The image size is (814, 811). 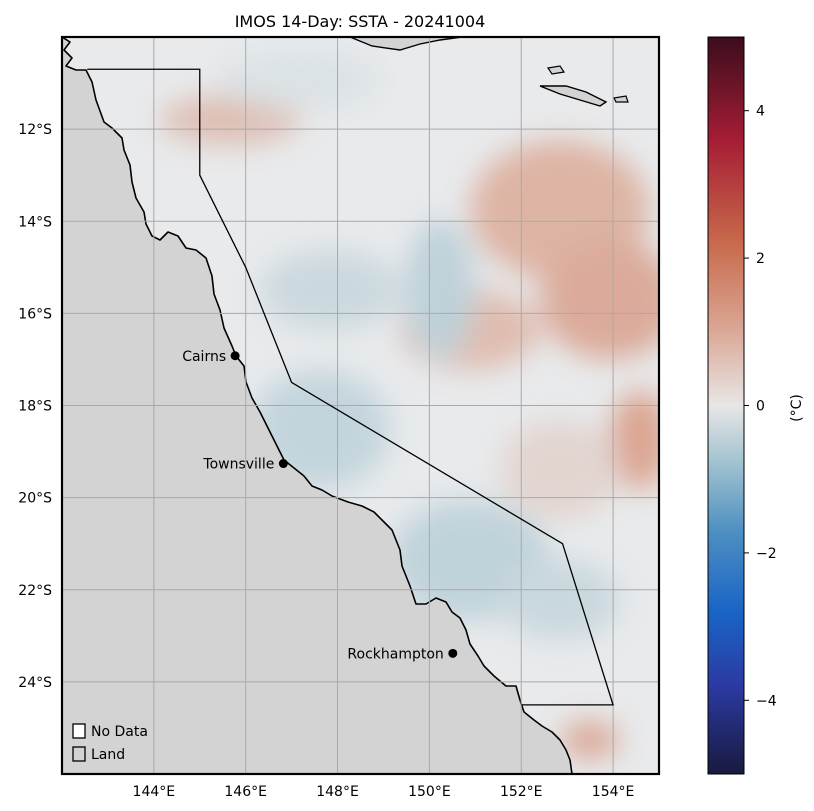 What do you see at coordinates (204, 357) in the screenshot?
I see `city-label: Cairns` at bounding box center [204, 357].